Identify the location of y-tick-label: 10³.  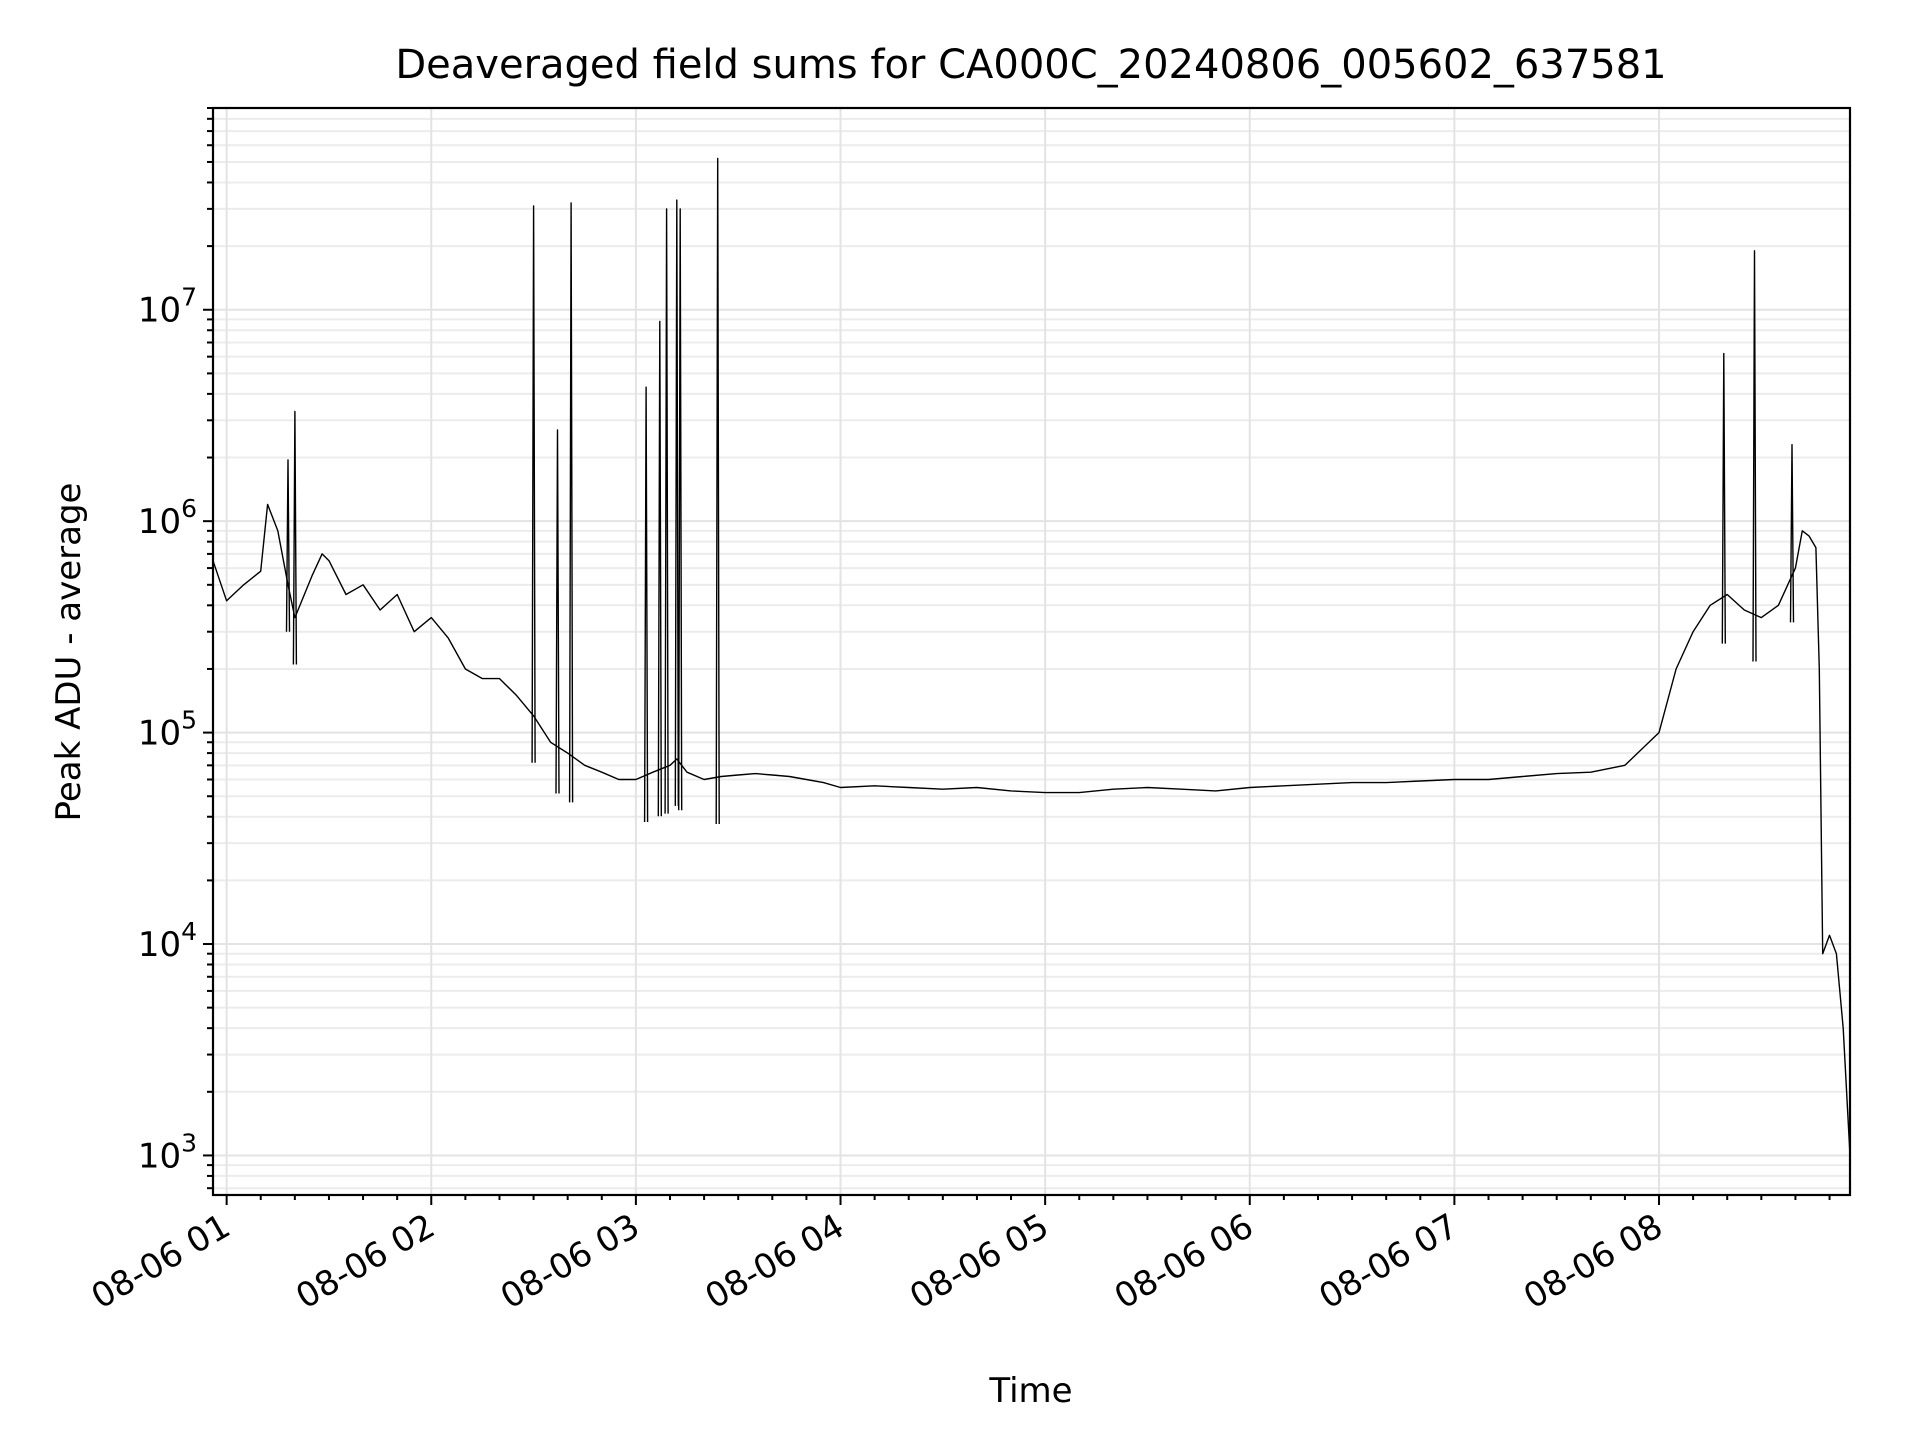
(167, 1152).